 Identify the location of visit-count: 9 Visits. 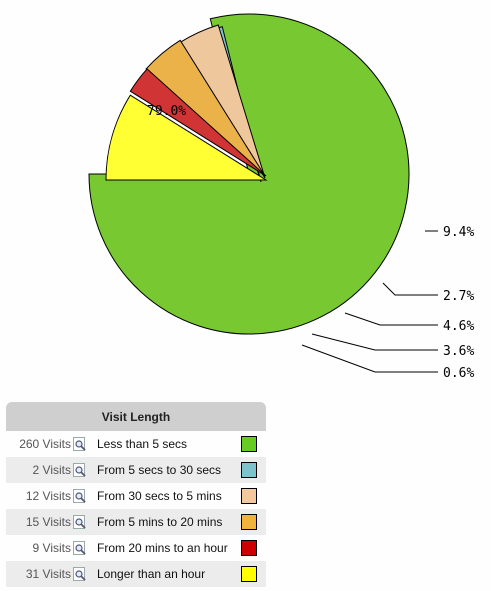
(51, 548).